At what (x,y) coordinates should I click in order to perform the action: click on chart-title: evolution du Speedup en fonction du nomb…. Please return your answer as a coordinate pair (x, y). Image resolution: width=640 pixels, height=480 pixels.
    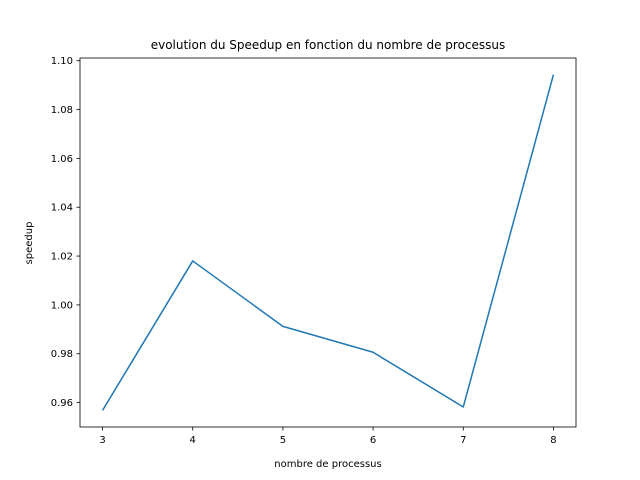
    Looking at the image, I should click on (328, 45).